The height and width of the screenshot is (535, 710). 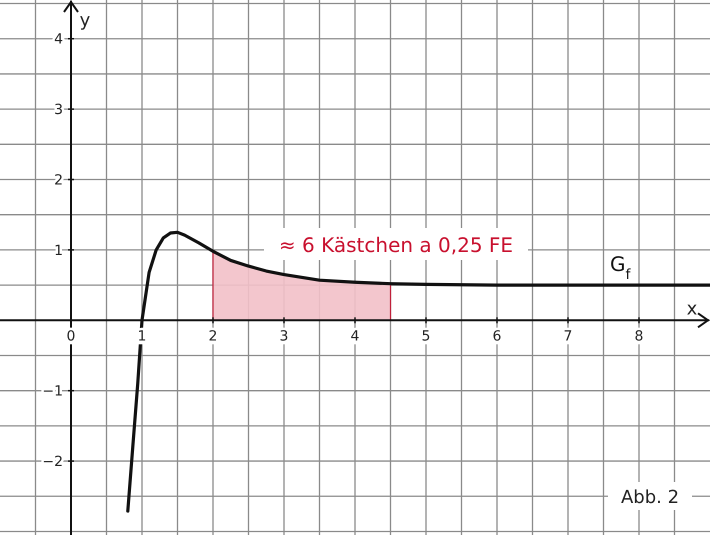 I want to click on x-tick-label: 2, so click(x=213, y=336).